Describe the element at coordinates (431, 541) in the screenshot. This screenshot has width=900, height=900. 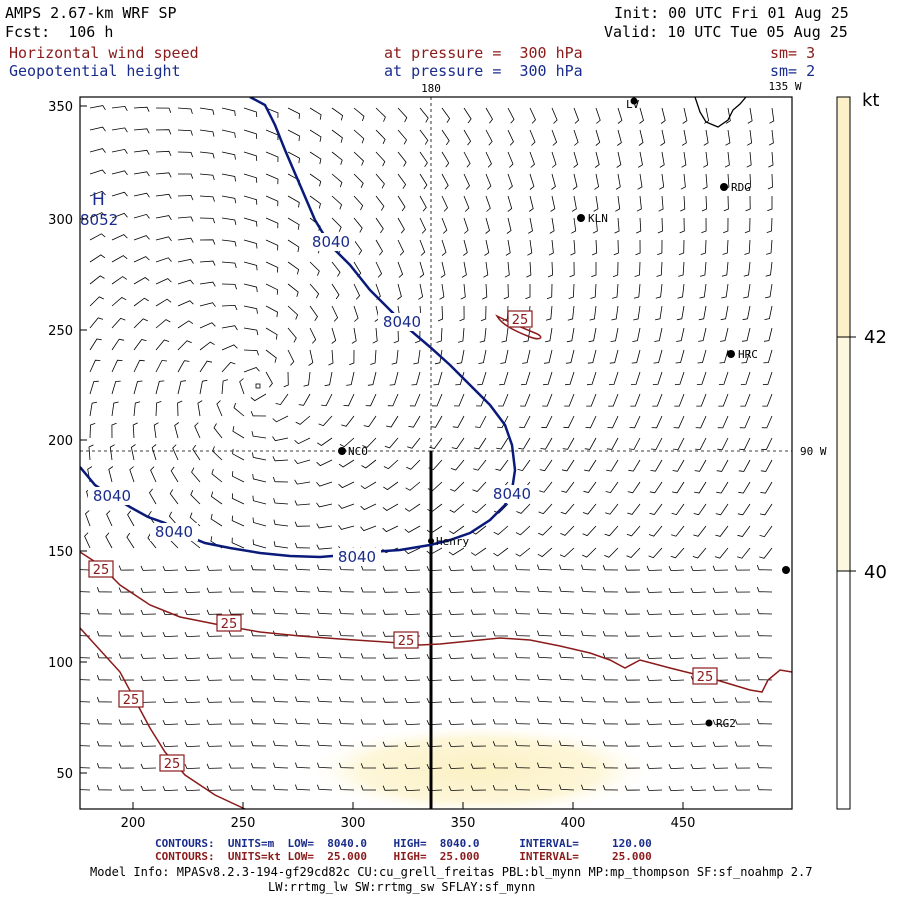
I see `station-henry-dot` at that location.